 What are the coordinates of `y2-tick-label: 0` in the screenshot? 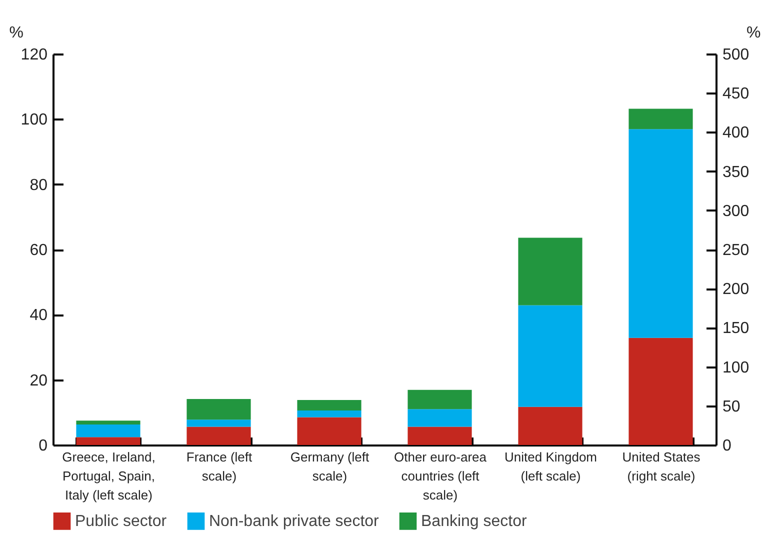 It's located at (727, 446).